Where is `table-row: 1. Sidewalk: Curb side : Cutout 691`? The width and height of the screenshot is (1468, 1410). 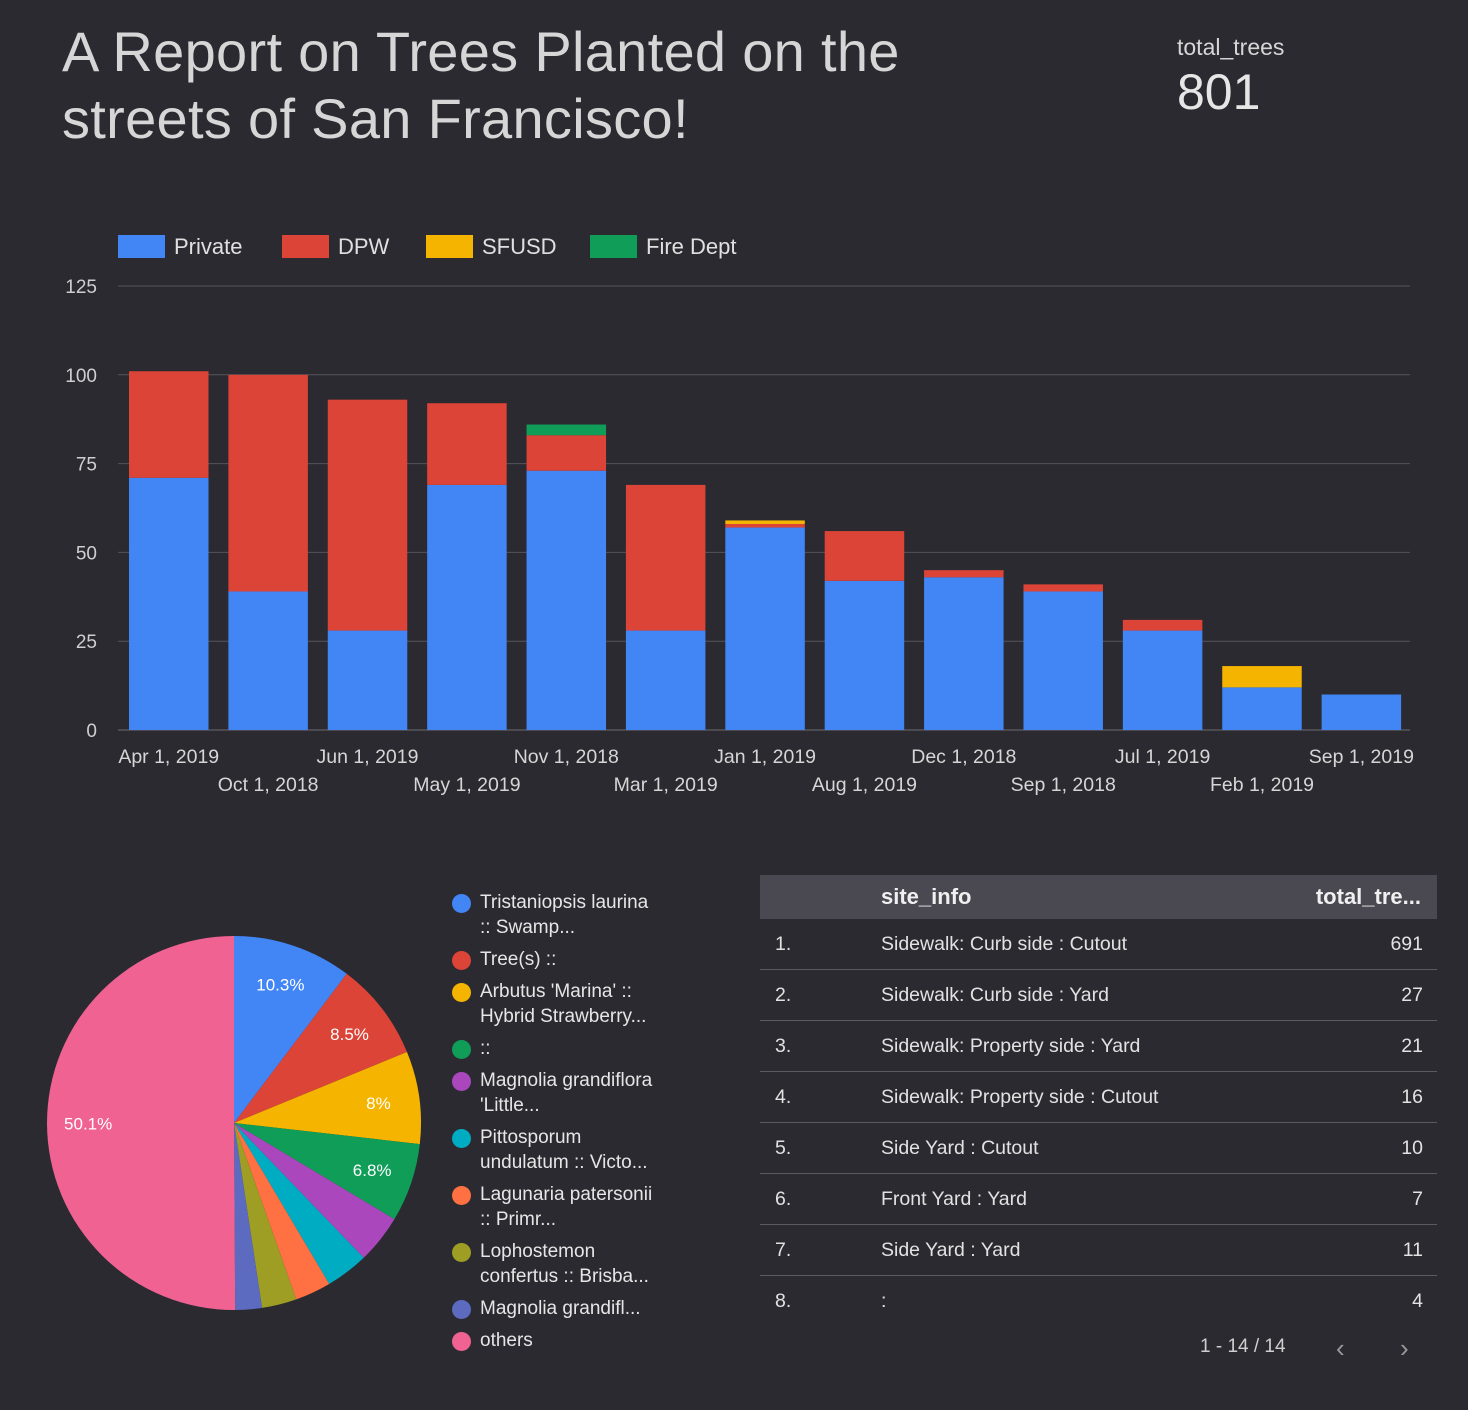 table-row: 1. Sidewalk: Curb side : Cutout 691 is located at coordinates (1098, 944).